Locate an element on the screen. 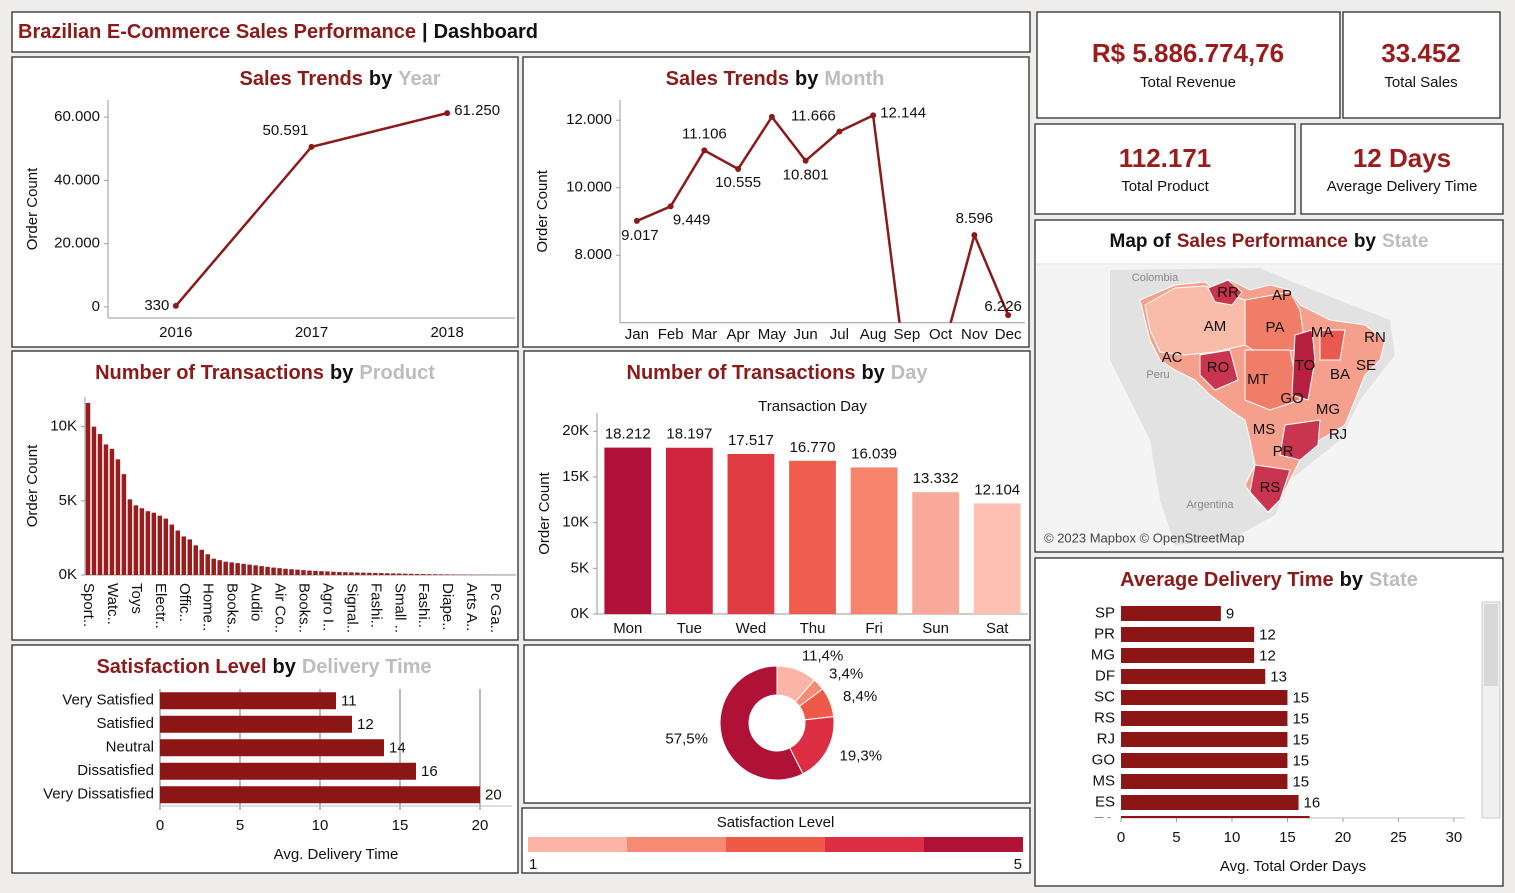 The image size is (1515, 893). y-tick-label: Very Dissatisfied is located at coordinates (98, 794).